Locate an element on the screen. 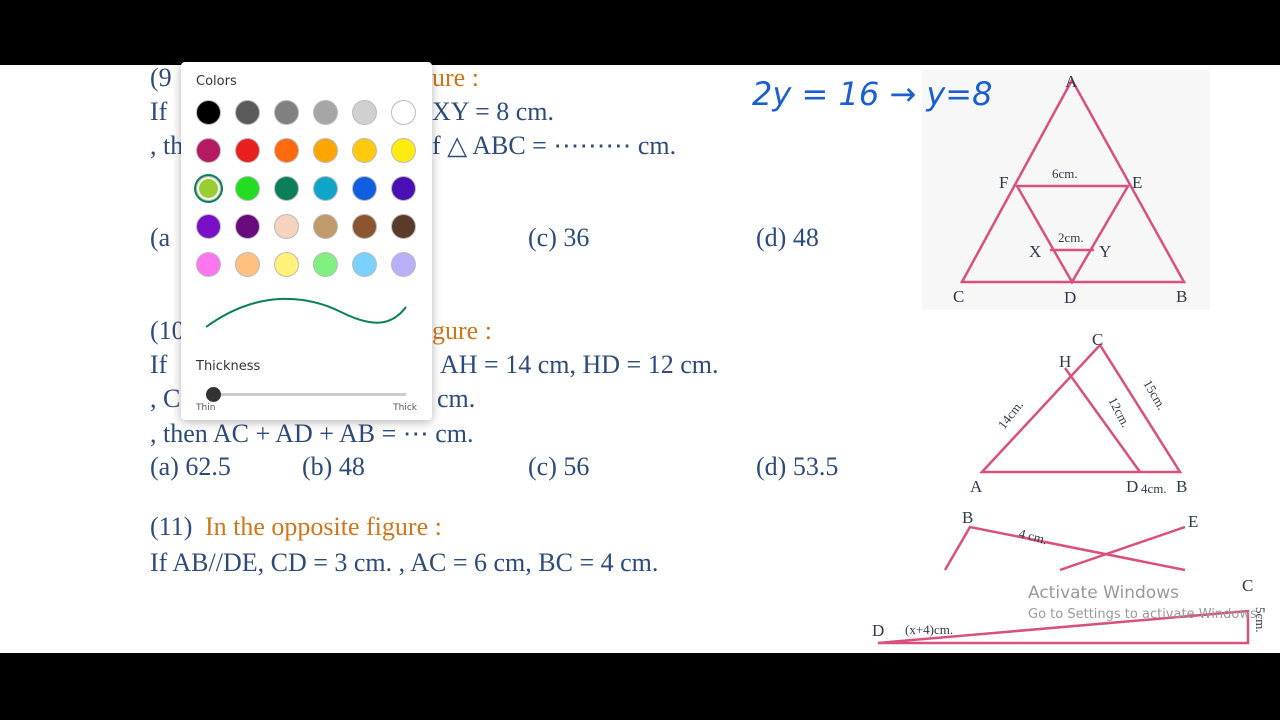 This screenshot has height=720, width=1280. slider-thumb is located at coordinates (213, 394).